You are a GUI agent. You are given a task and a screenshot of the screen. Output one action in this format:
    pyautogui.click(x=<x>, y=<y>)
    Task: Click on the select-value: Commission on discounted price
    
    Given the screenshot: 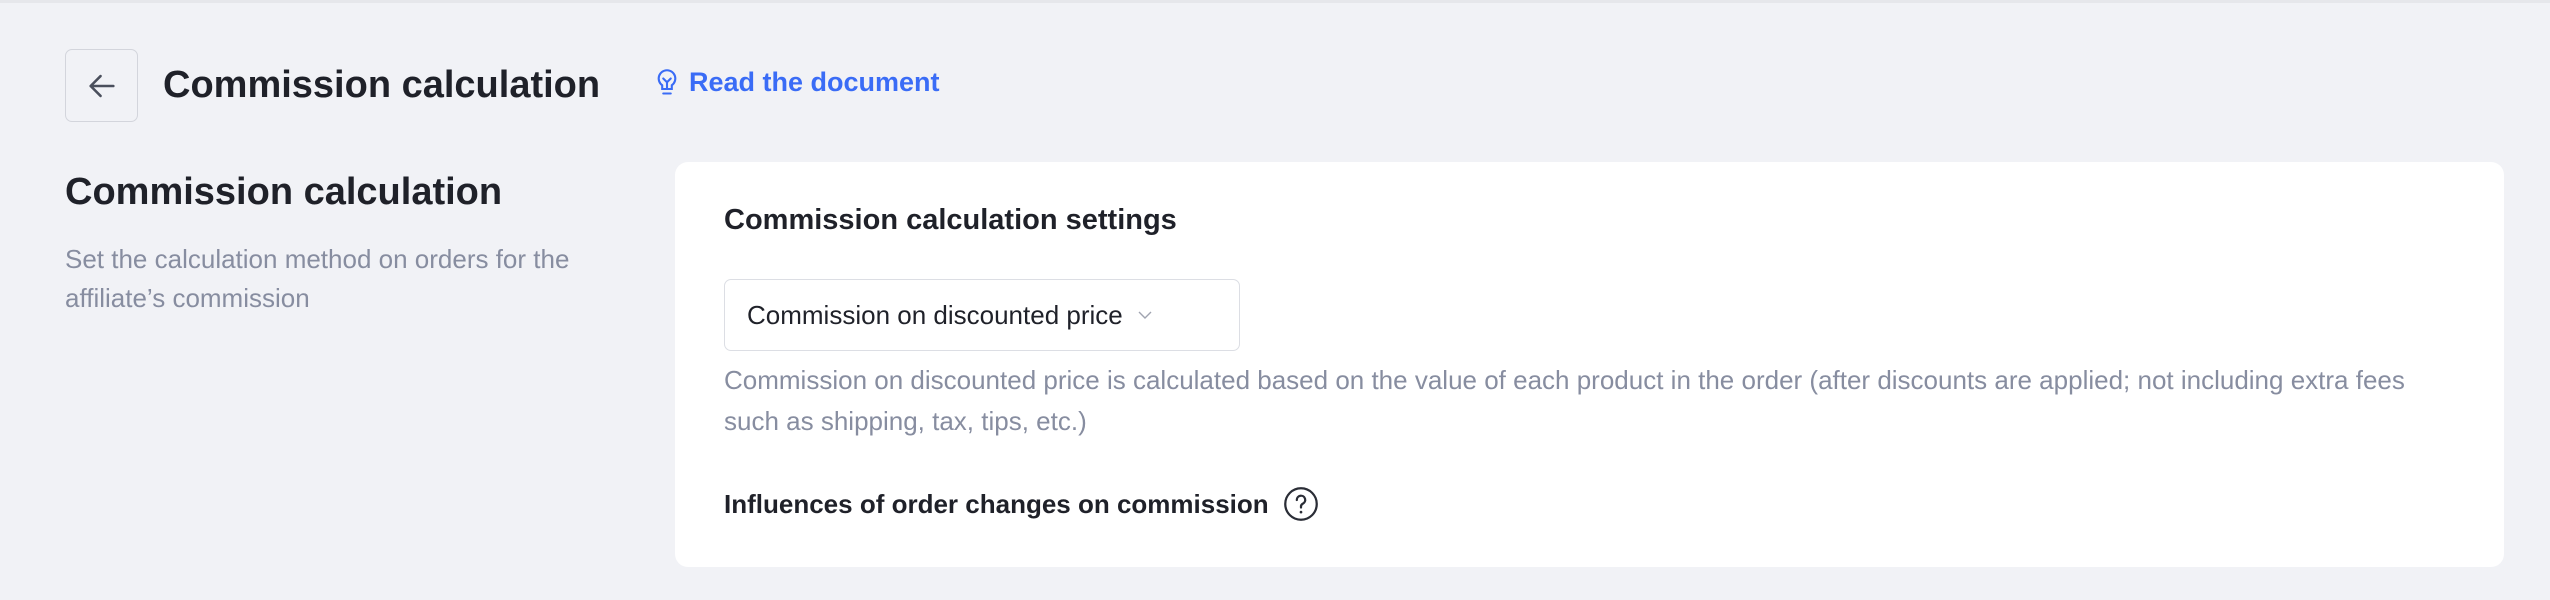 What is the action you would take?
    pyautogui.click(x=935, y=314)
    